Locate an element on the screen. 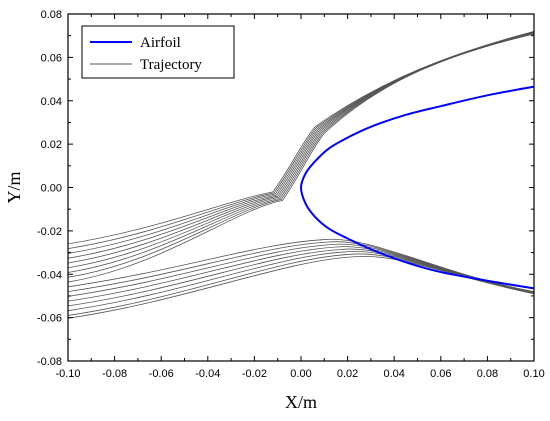 Image resolution: width=550 pixels, height=421 pixels. x-axis-title: X/m is located at coordinates (301, 402).